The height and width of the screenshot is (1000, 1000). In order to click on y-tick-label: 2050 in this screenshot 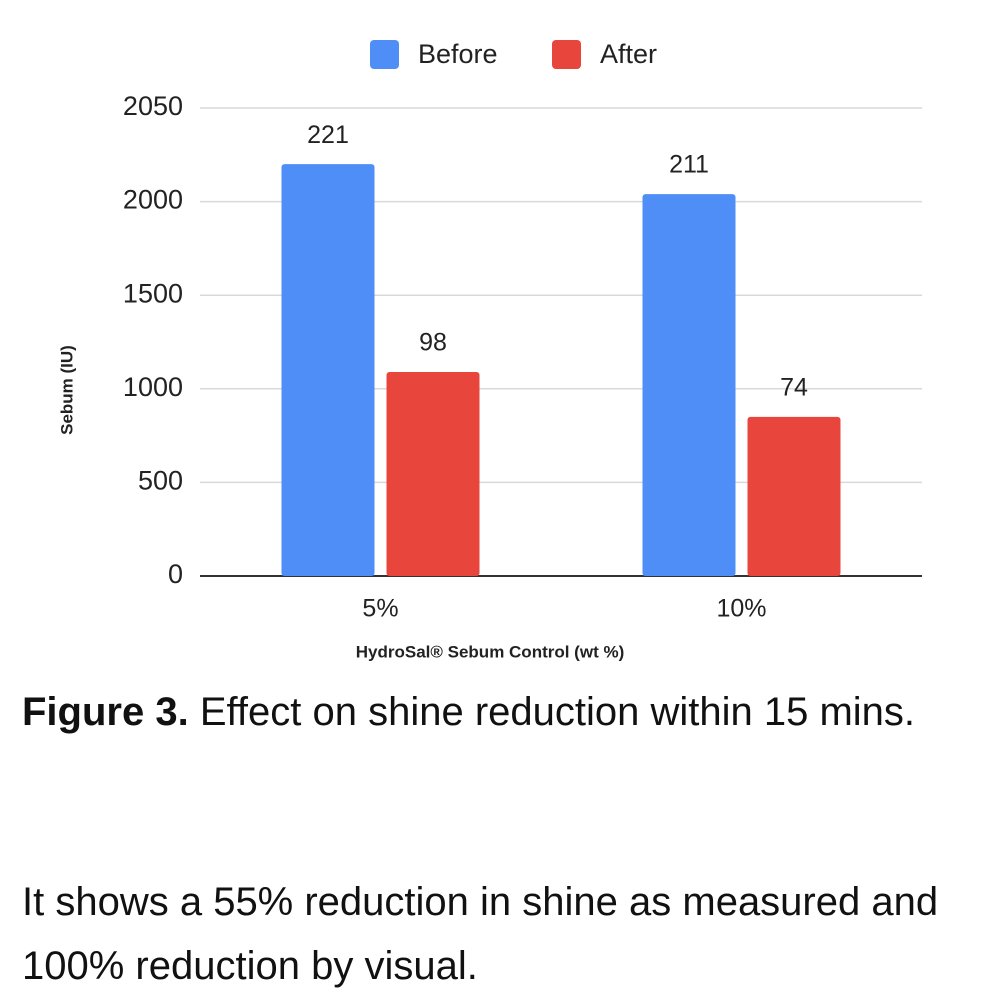, I will do `click(153, 106)`.